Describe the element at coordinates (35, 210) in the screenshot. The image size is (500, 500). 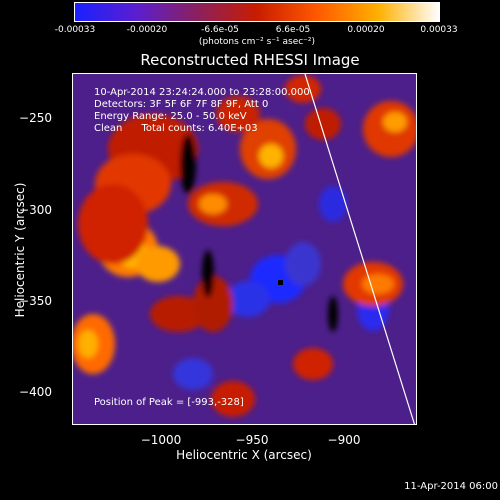
I see `y-tick-label: −300` at that location.